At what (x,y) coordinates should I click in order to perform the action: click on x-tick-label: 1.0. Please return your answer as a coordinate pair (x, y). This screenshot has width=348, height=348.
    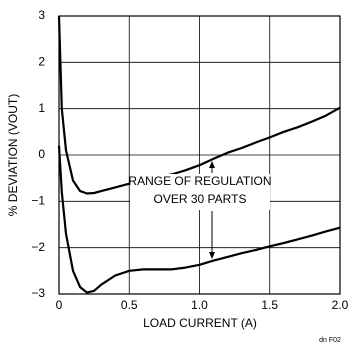
    Looking at the image, I should click on (199, 305).